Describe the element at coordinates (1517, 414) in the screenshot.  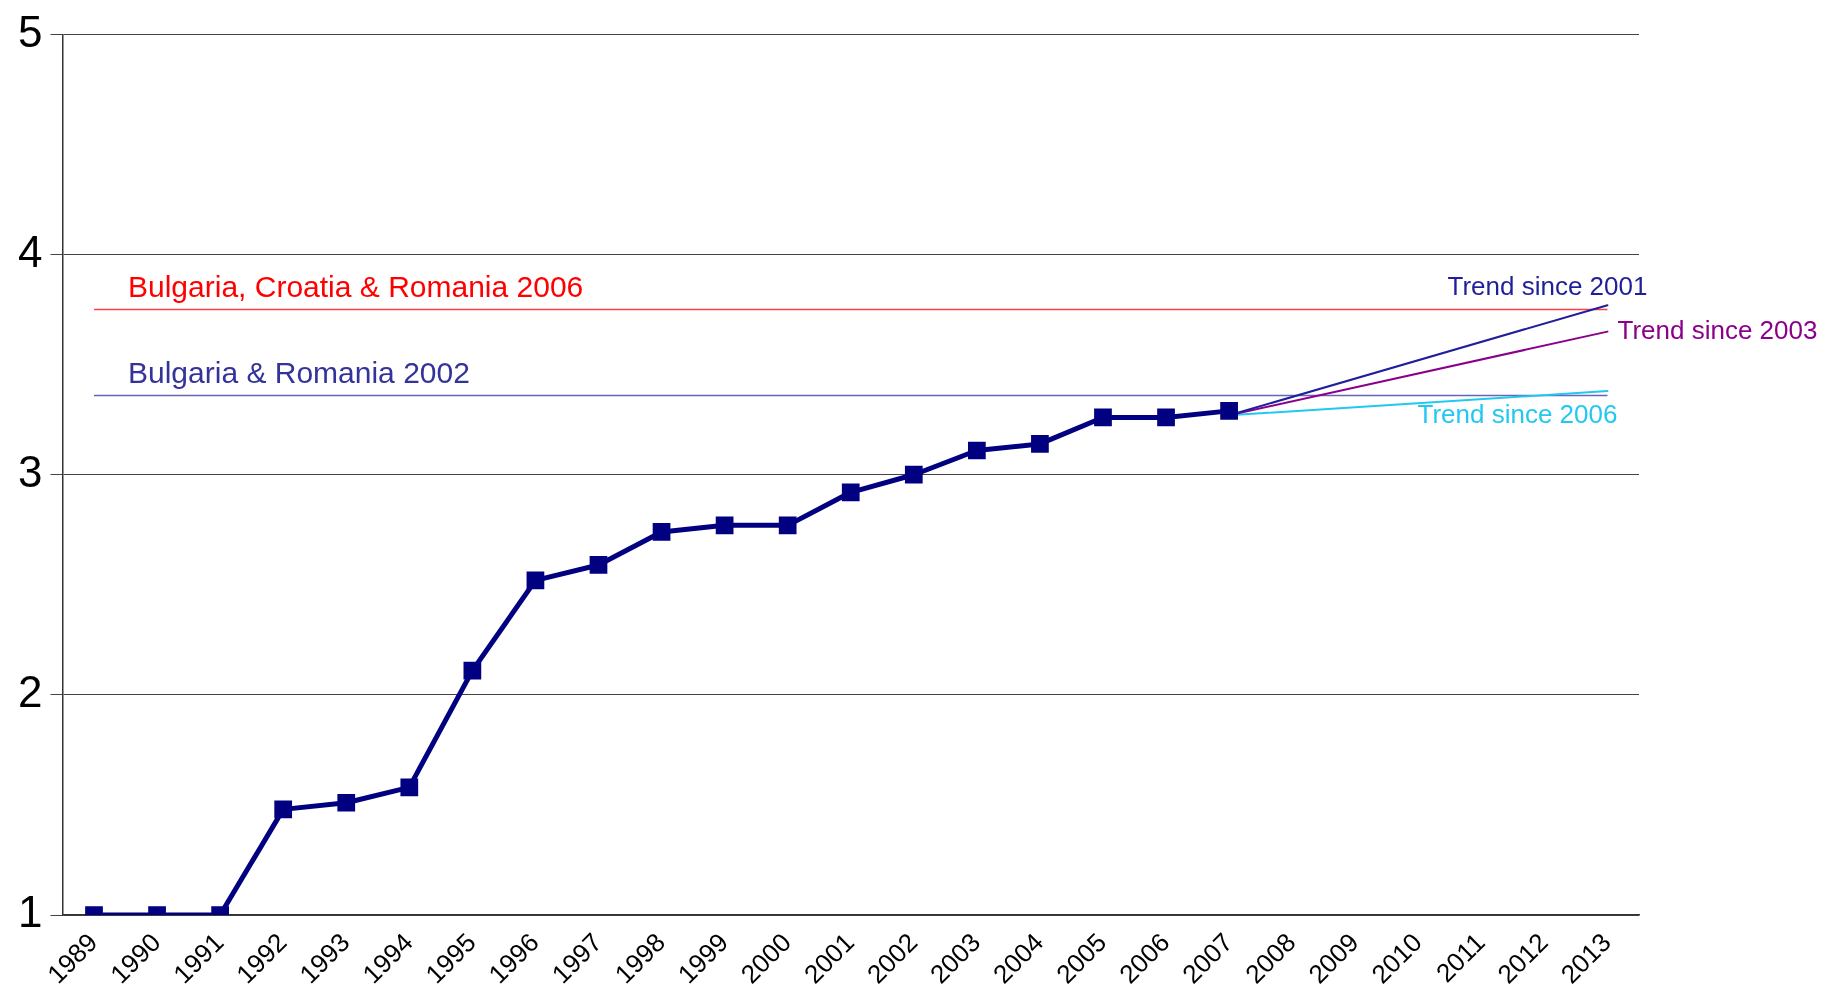
I see `series-label: Trend since 2006` at that location.